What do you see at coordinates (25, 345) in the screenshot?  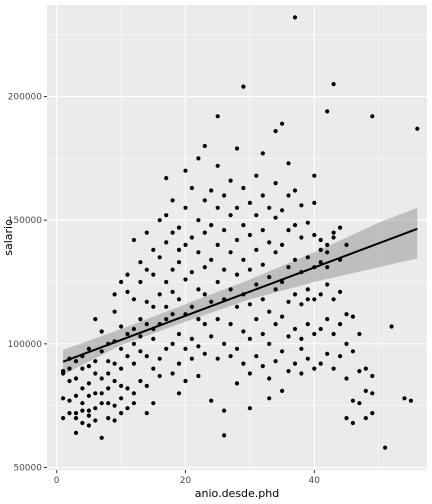 I see `y-tick-label: 100000` at bounding box center [25, 345].